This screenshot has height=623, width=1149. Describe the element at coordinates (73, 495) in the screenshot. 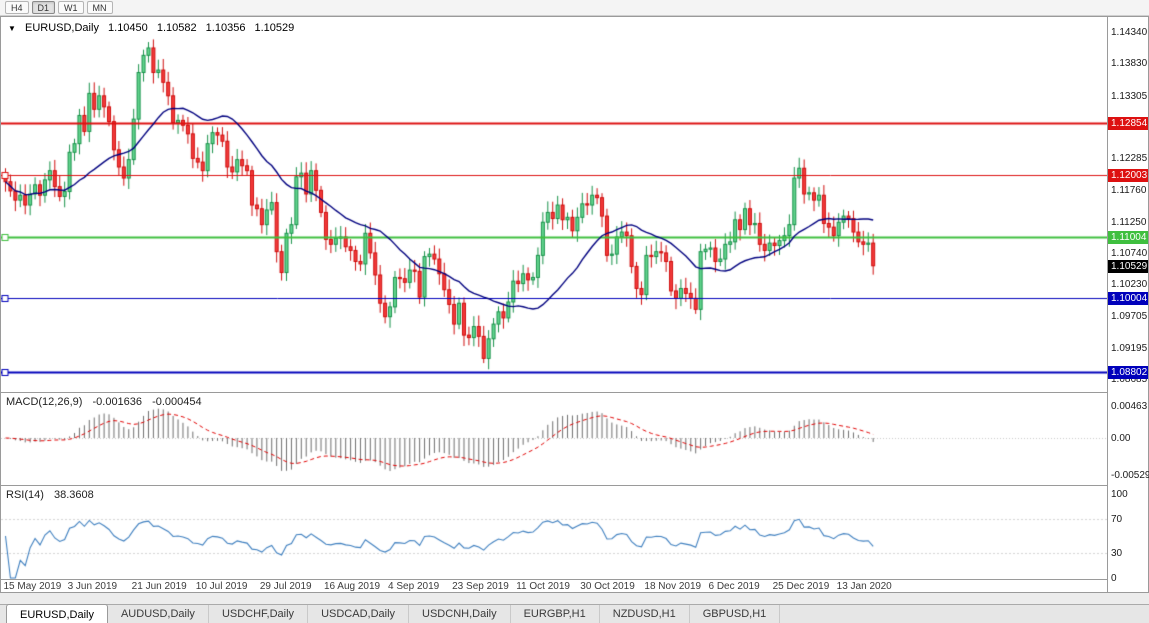

I see `rsi-legend-value: 38.3608` at that location.